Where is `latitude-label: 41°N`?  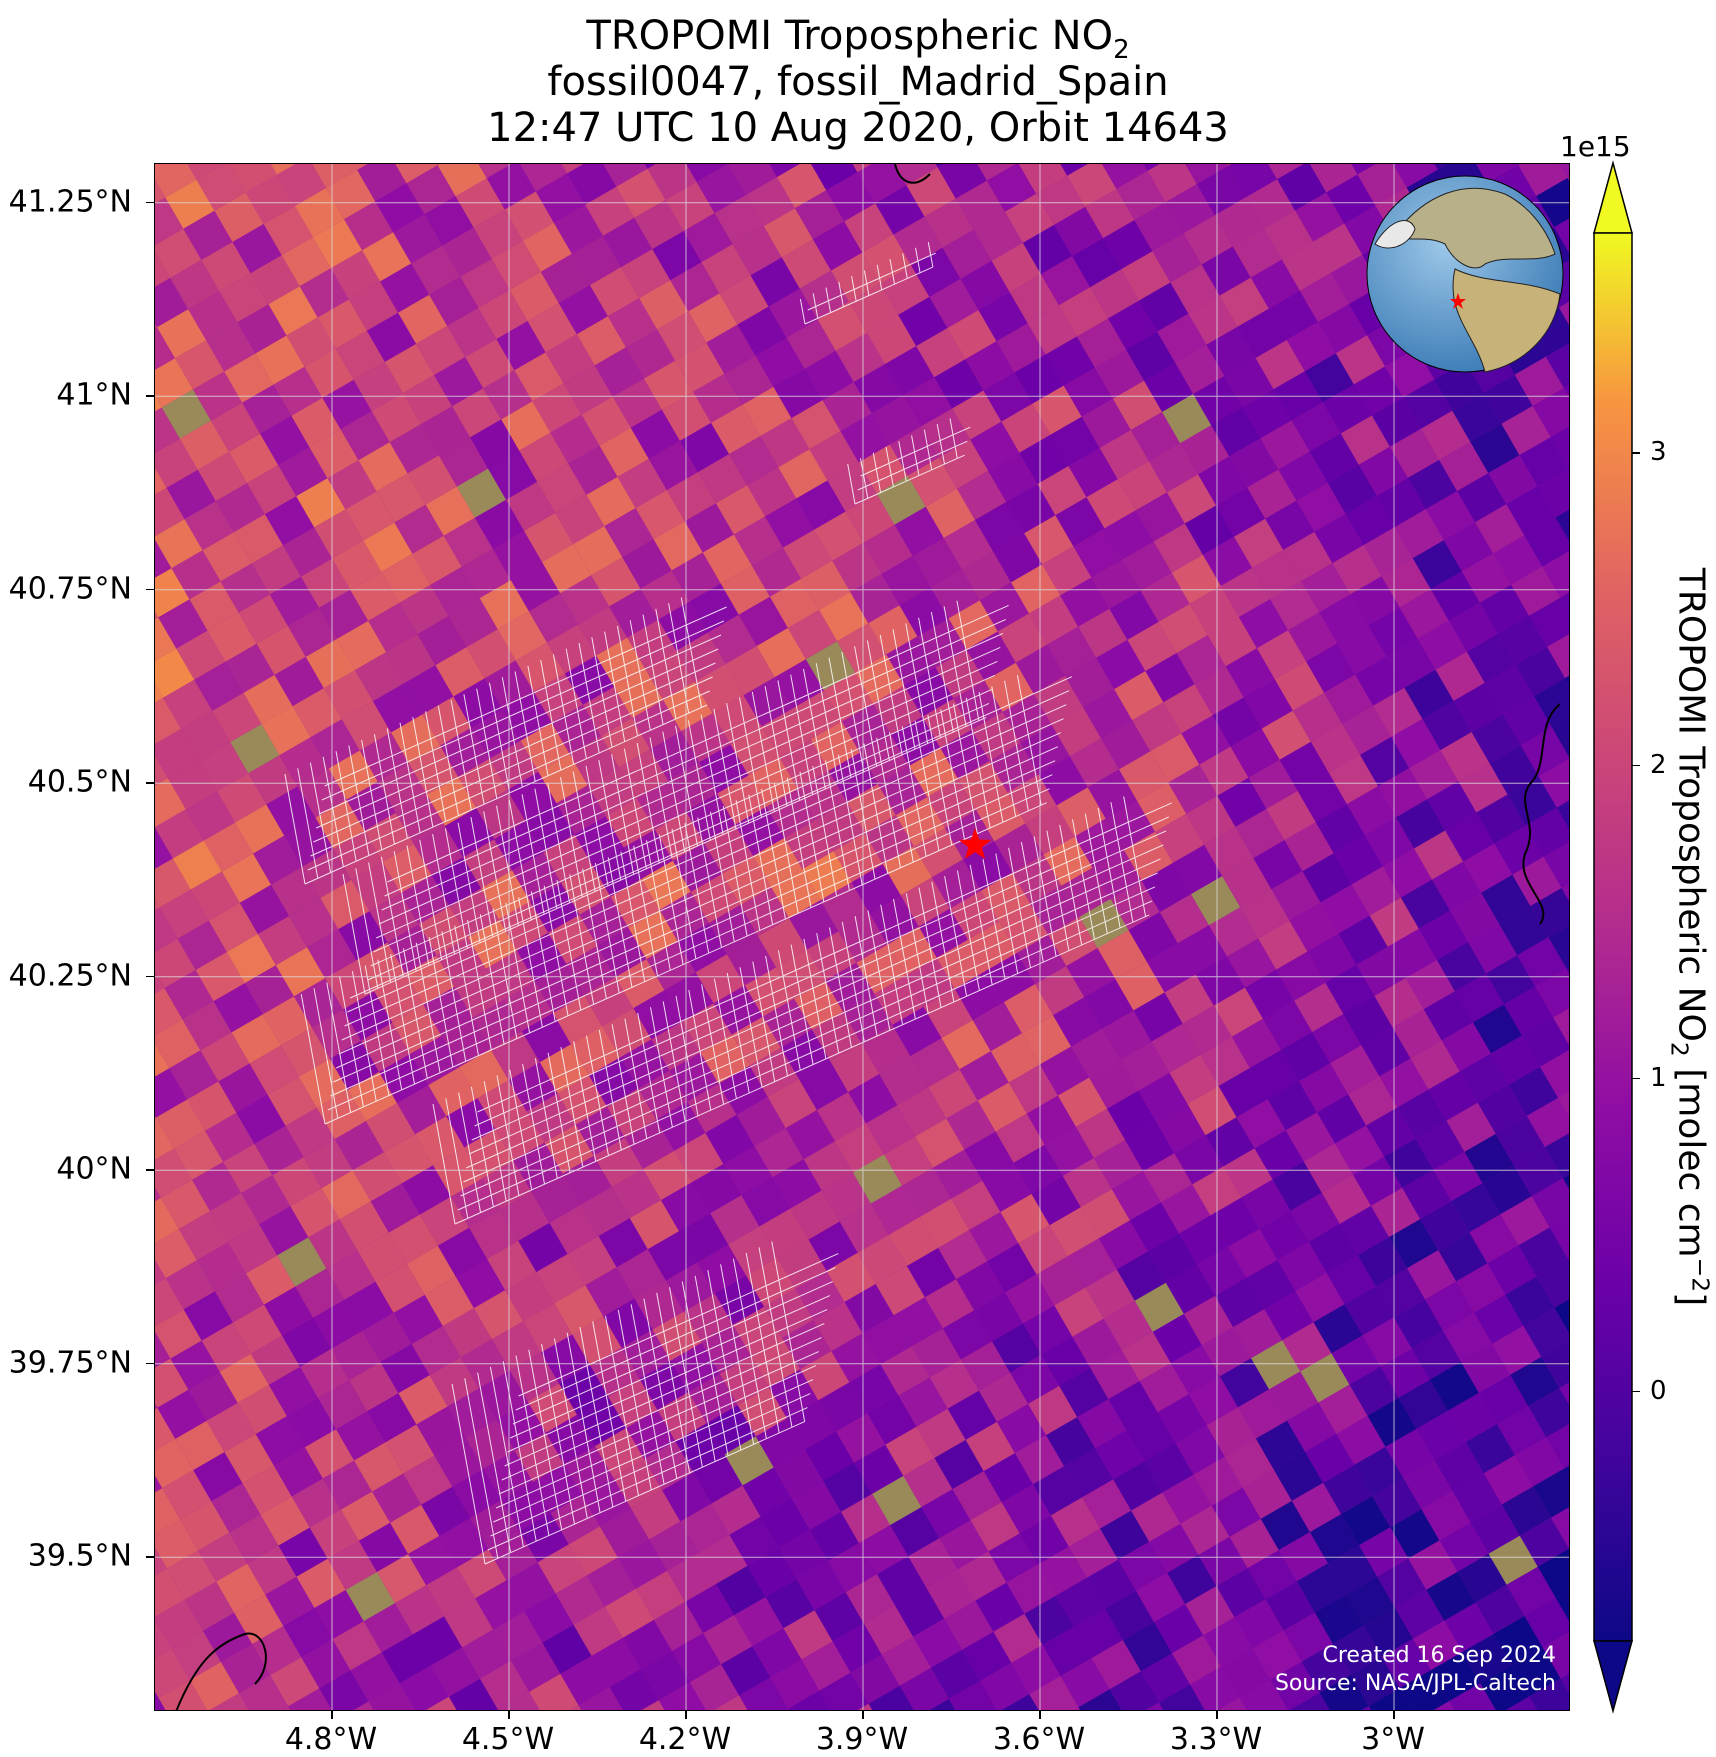
latitude-label: 41°N is located at coordinates (101, 395).